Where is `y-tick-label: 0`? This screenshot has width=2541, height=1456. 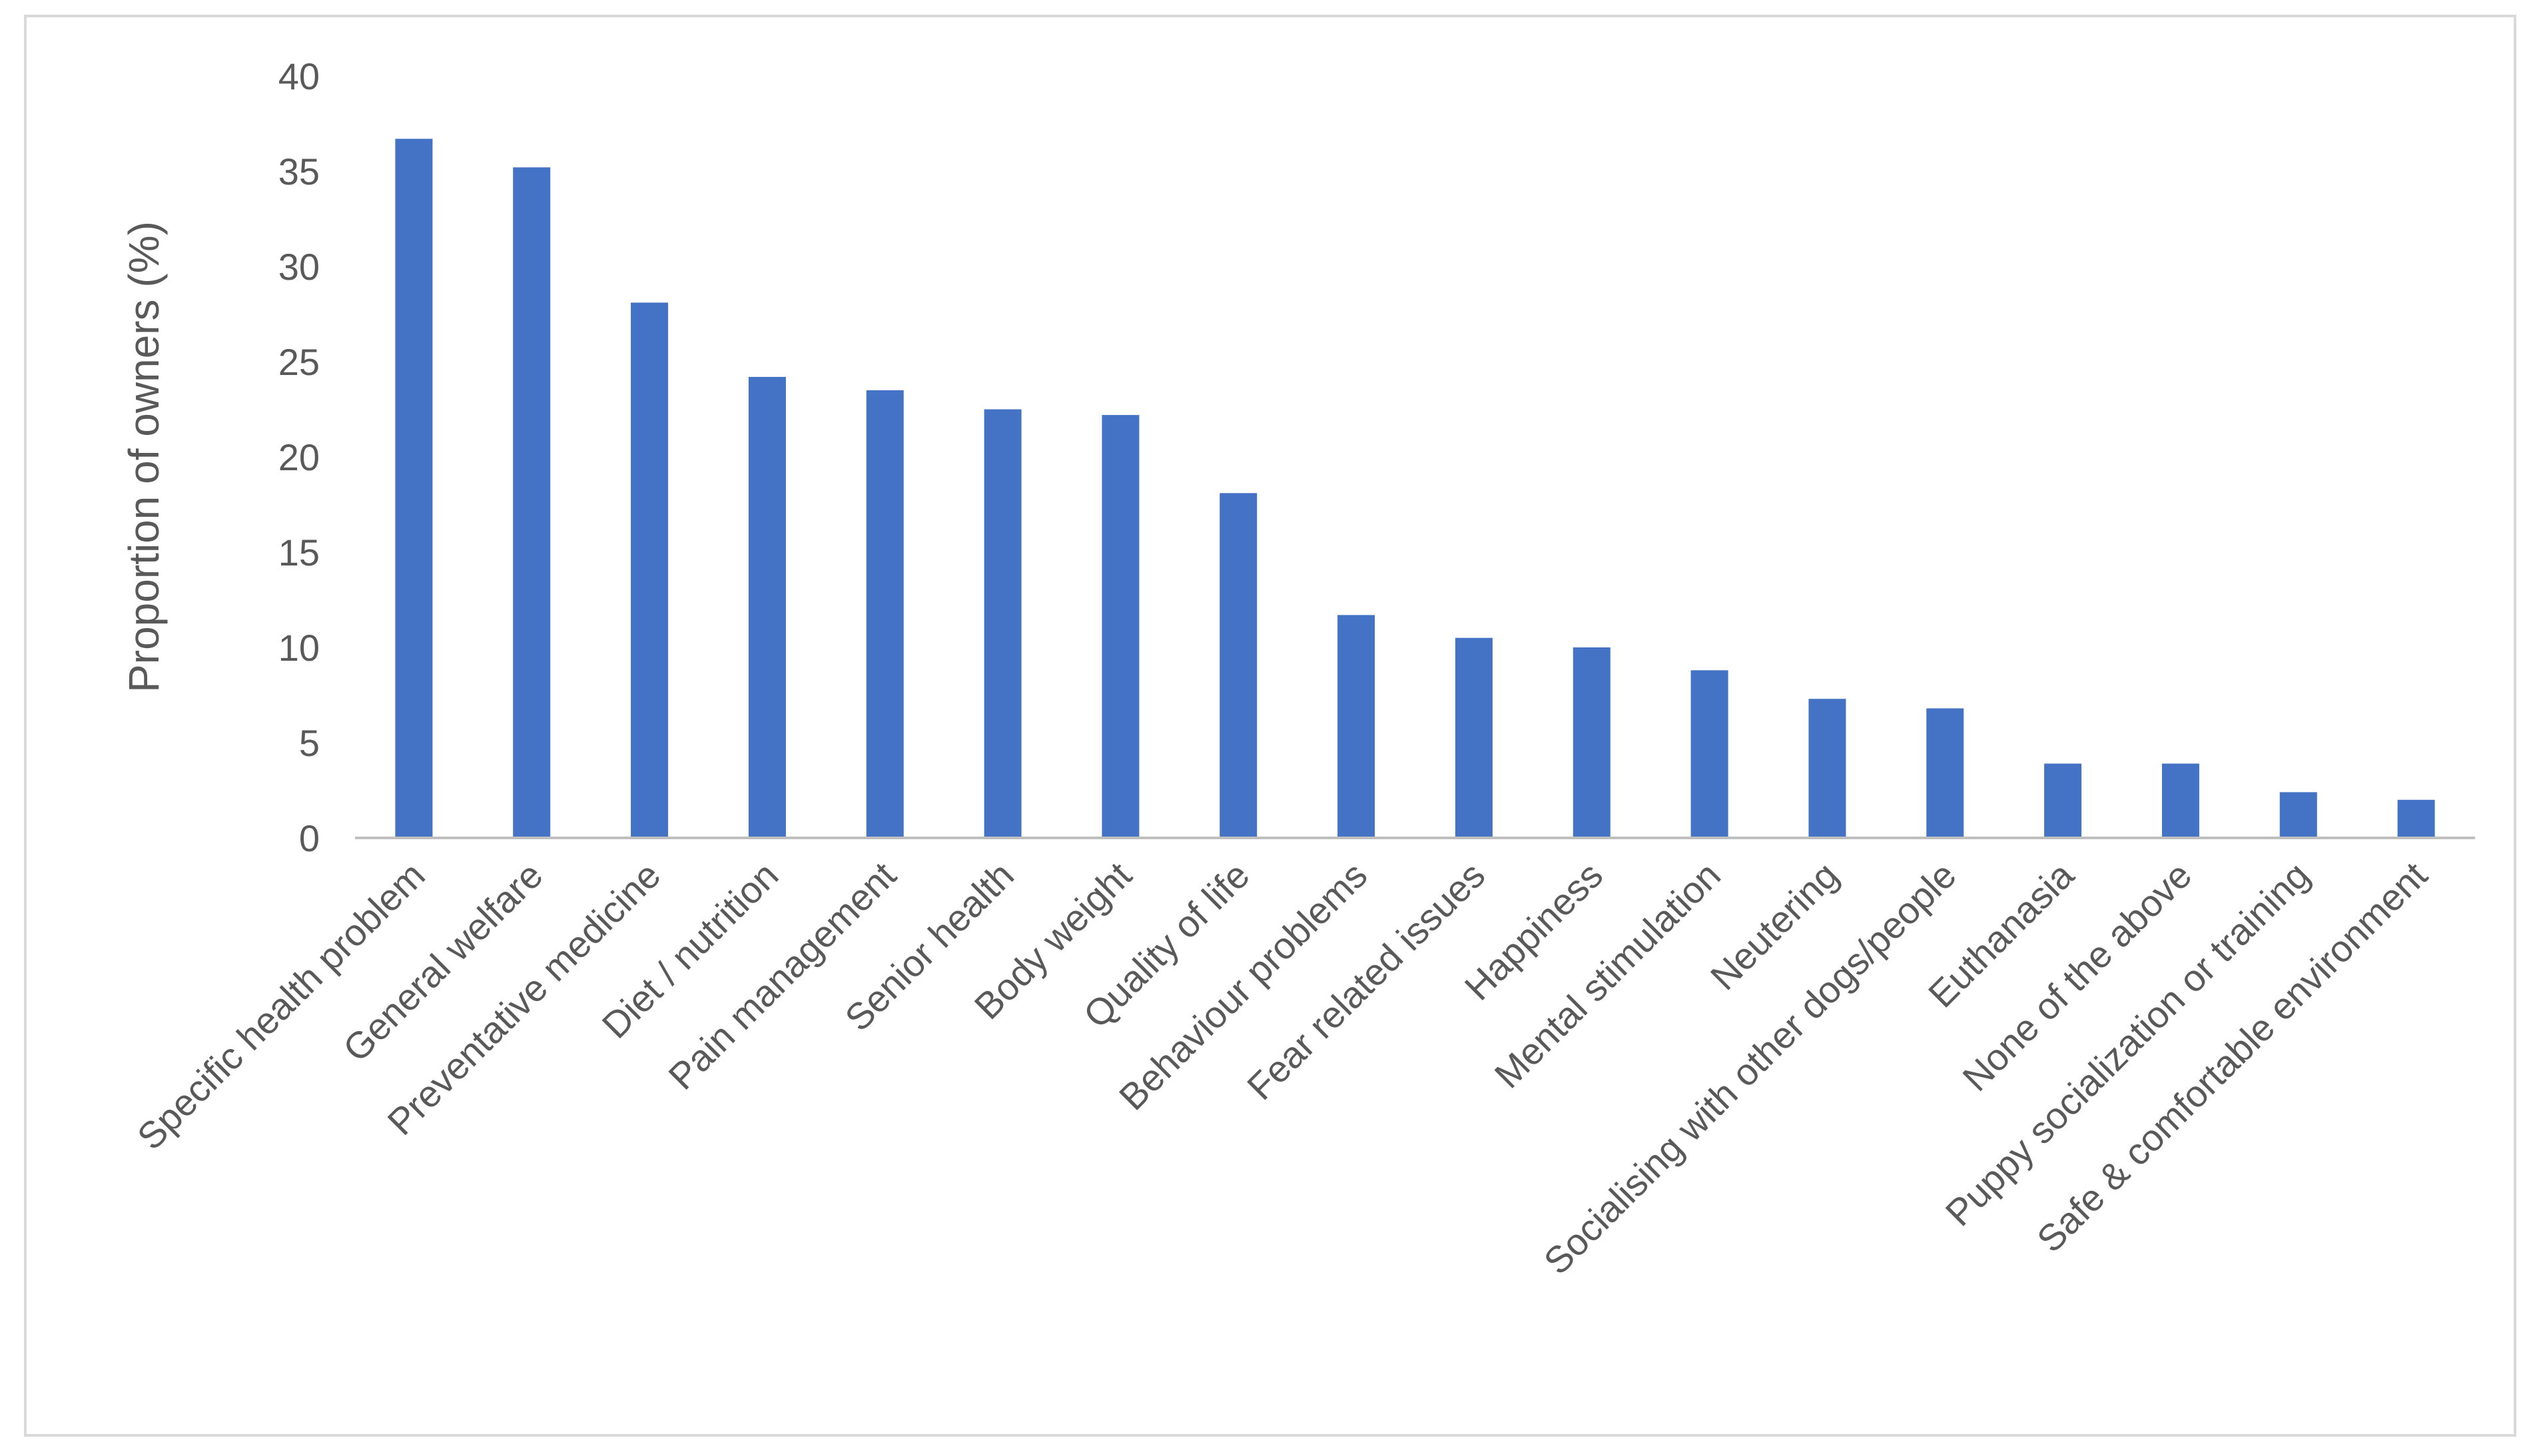 y-tick-label: 0 is located at coordinates (309, 838).